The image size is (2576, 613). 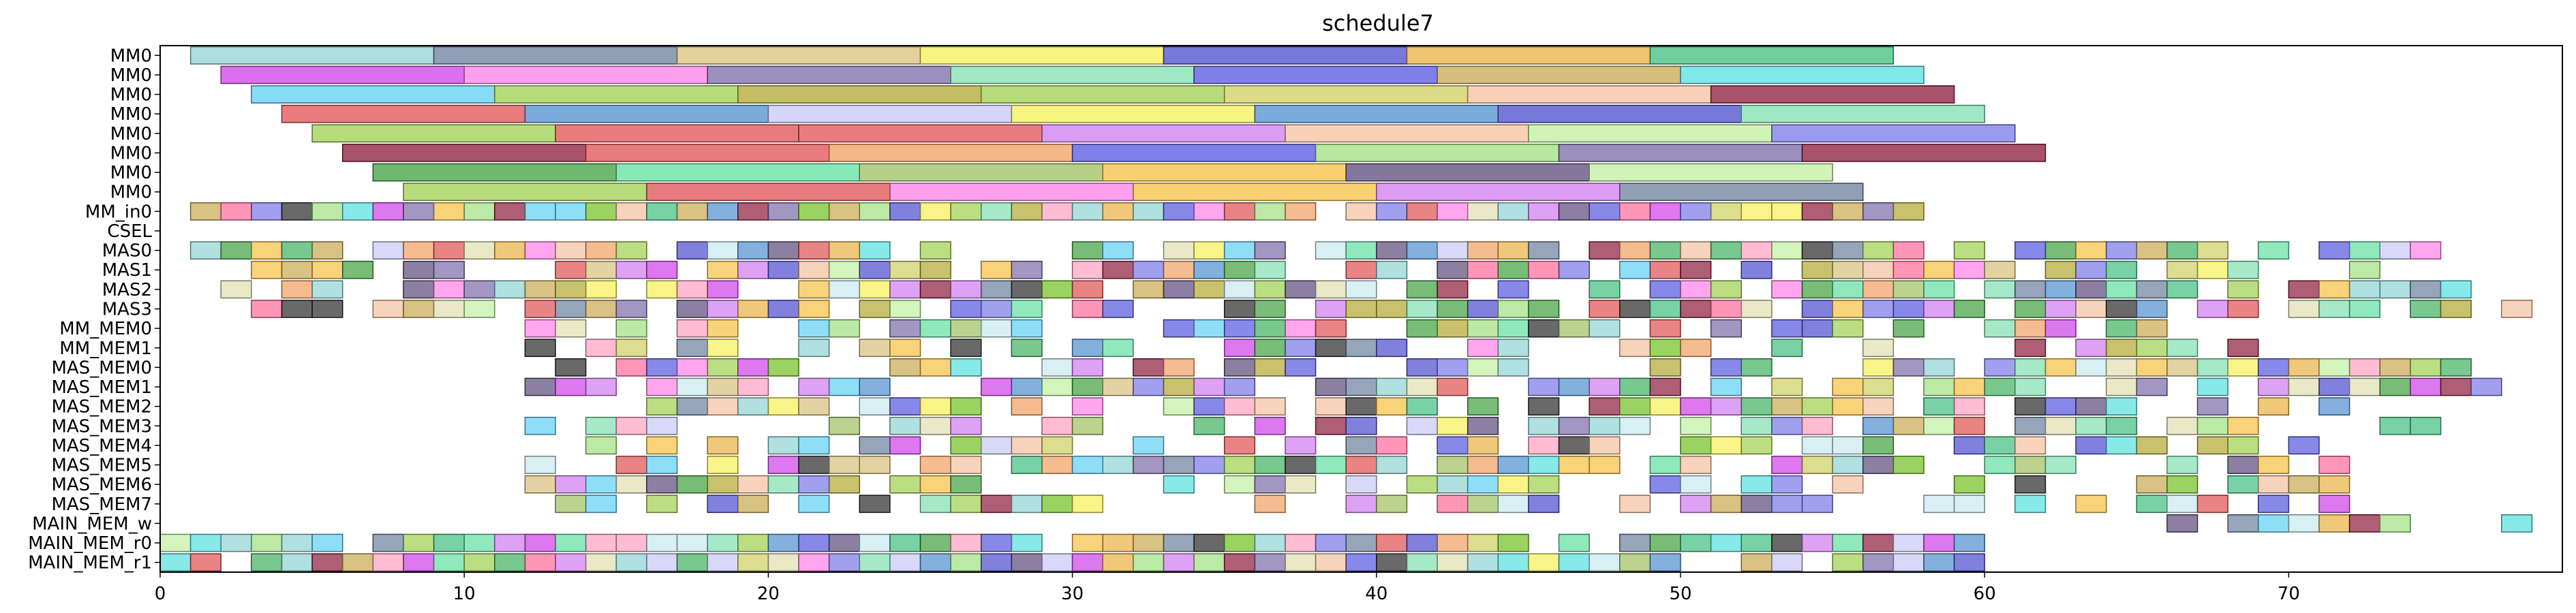 I want to click on x-tick-label: 70, so click(x=2289, y=594).